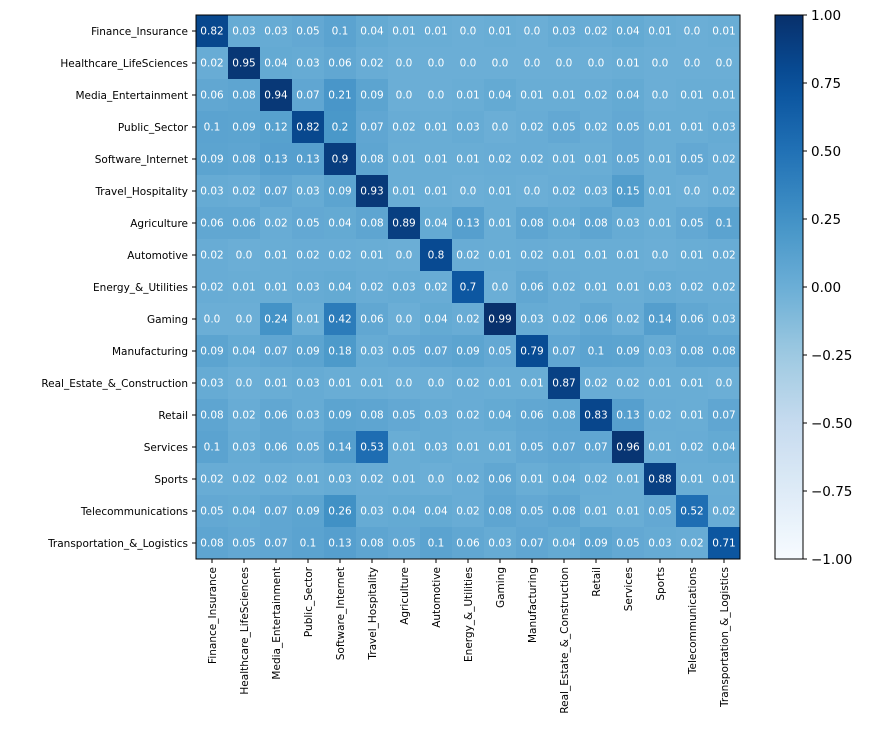 The image size is (878, 745). What do you see at coordinates (114, 384) in the screenshot?
I see `y-tick-label: Real_Estate_&_Construction` at bounding box center [114, 384].